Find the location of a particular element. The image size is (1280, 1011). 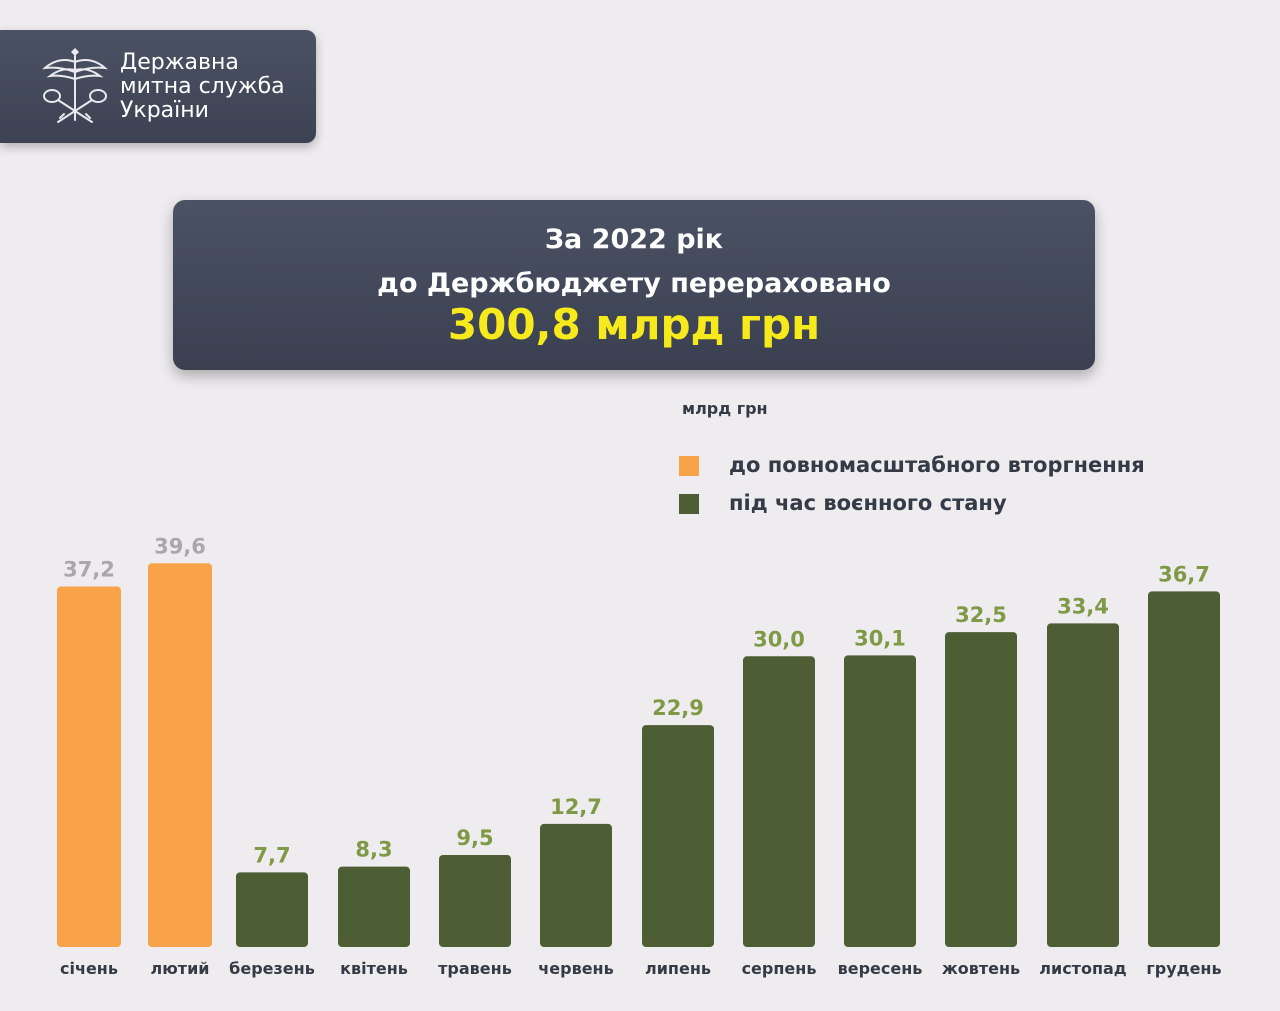

value-label-грудень: 36,7 is located at coordinates (1184, 574).